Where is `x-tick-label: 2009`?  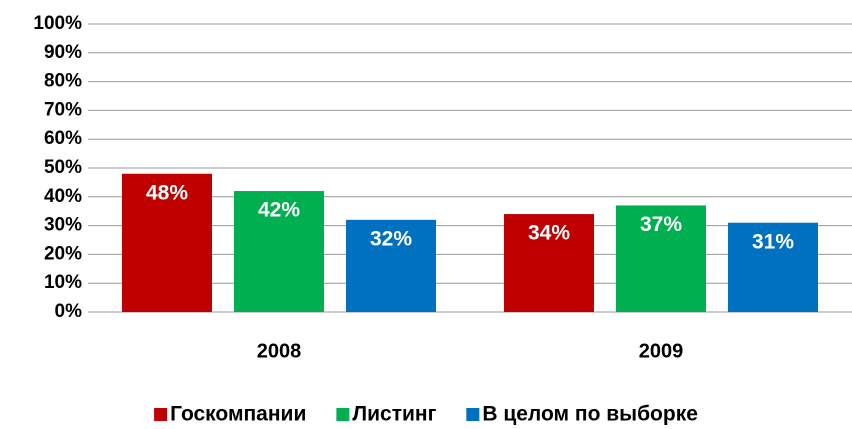
x-tick-label: 2009 is located at coordinates (661, 351).